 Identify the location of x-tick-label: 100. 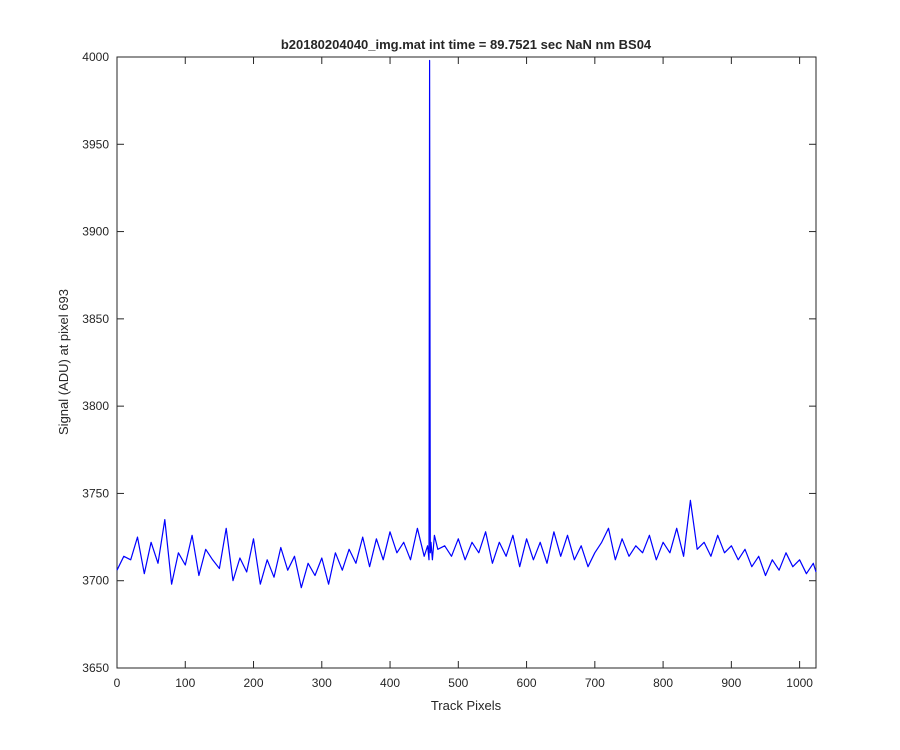
(185, 683).